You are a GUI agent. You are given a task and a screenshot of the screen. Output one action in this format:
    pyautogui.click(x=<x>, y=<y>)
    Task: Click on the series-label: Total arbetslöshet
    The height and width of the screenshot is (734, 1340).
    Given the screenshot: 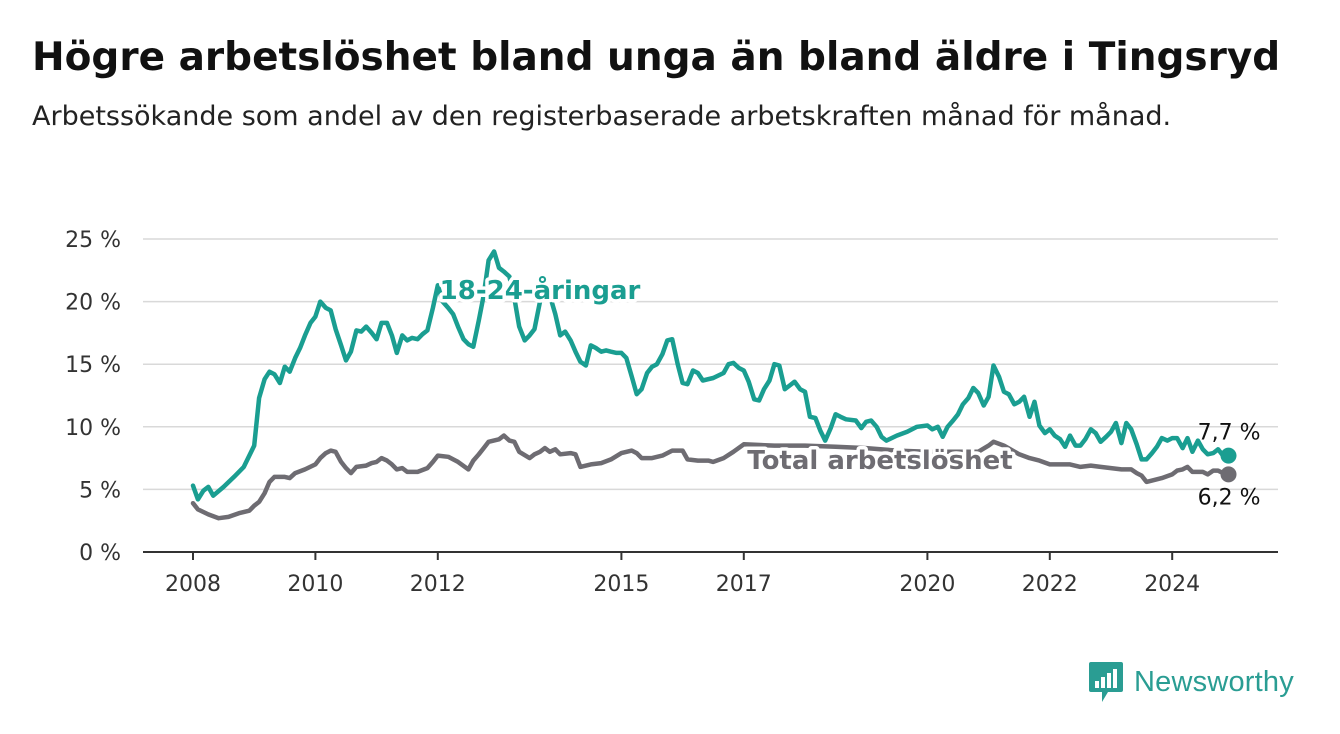 What is the action you would take?
    pyautogui.click(x=879, y=461)
    